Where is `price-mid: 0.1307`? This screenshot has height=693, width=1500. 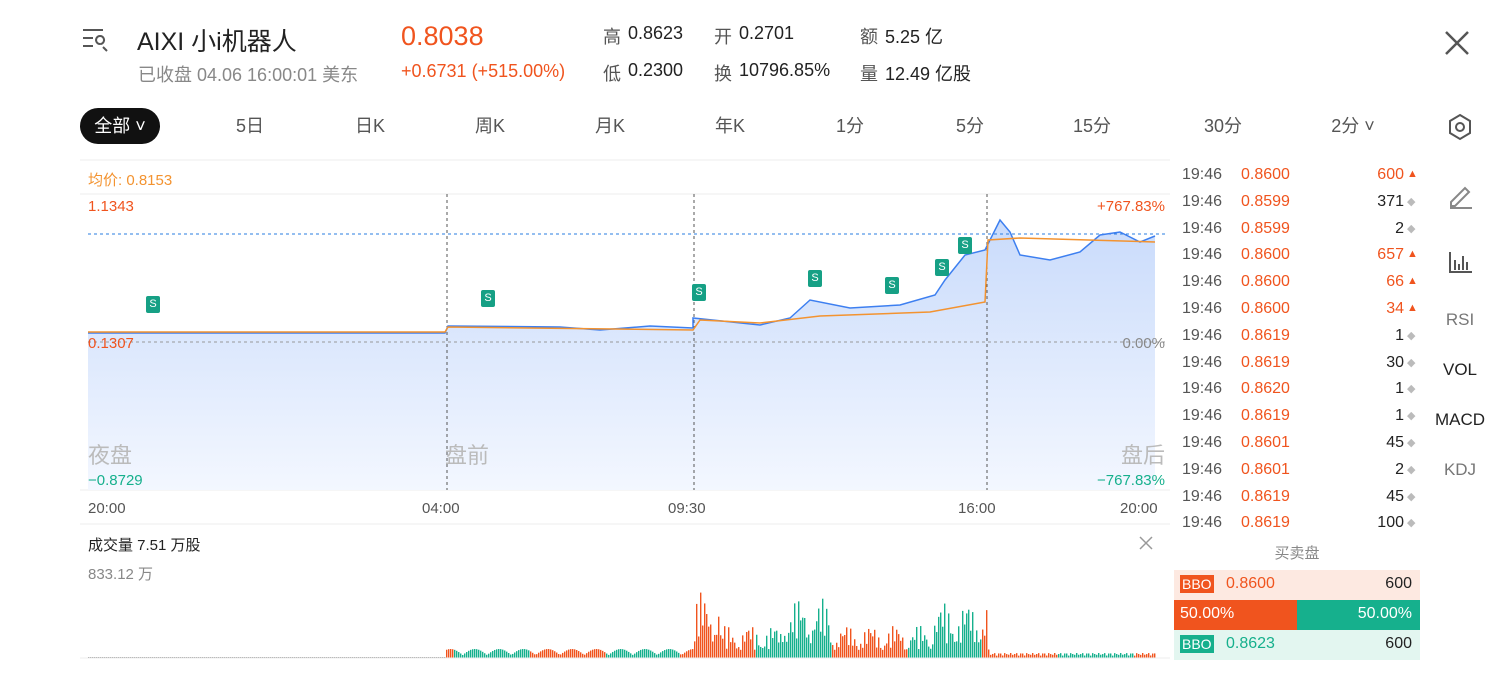
price-mid: 0.1307 is located at coordinates (111, 343).